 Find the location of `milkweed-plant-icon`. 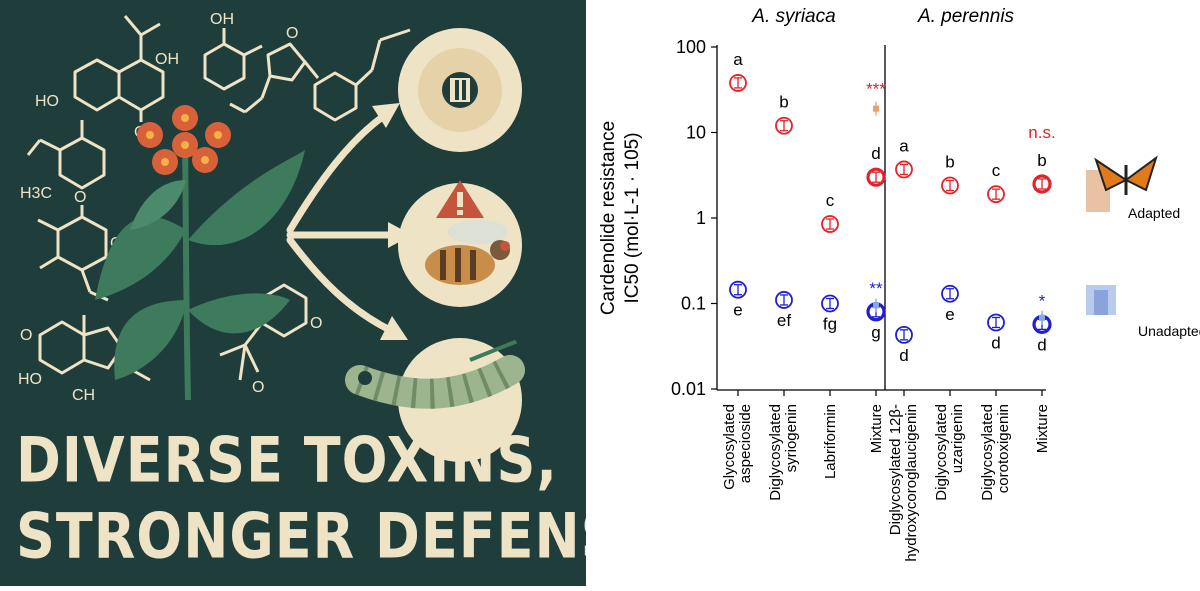

milkweed-plant-icon is located at coordinates (200, 253).